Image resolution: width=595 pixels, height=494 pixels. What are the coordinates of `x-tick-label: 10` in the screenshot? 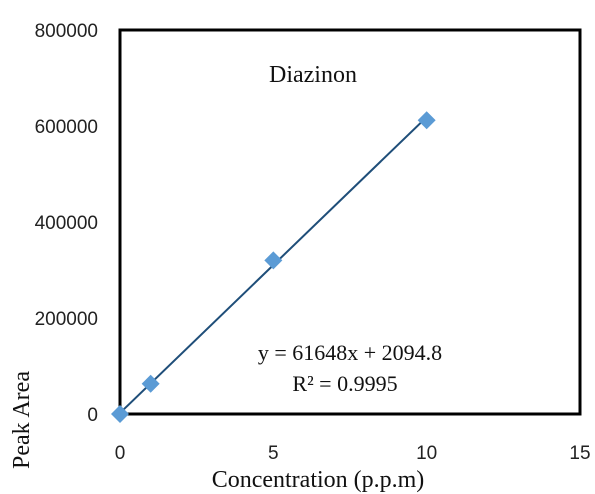 It's located at (426, 453).